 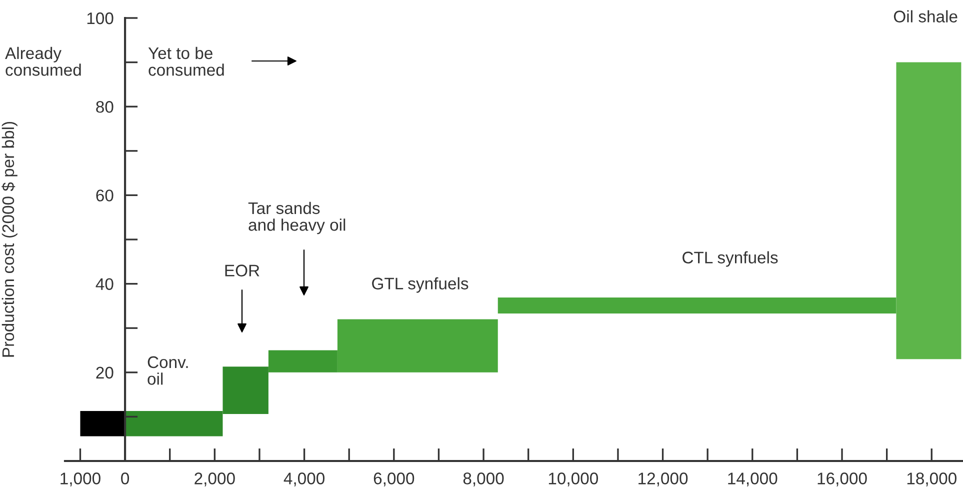 What do you see at coordinates (926, 16) in the screenshot?
I see `annotation: Oil shale` at bounding box center [926, 16].